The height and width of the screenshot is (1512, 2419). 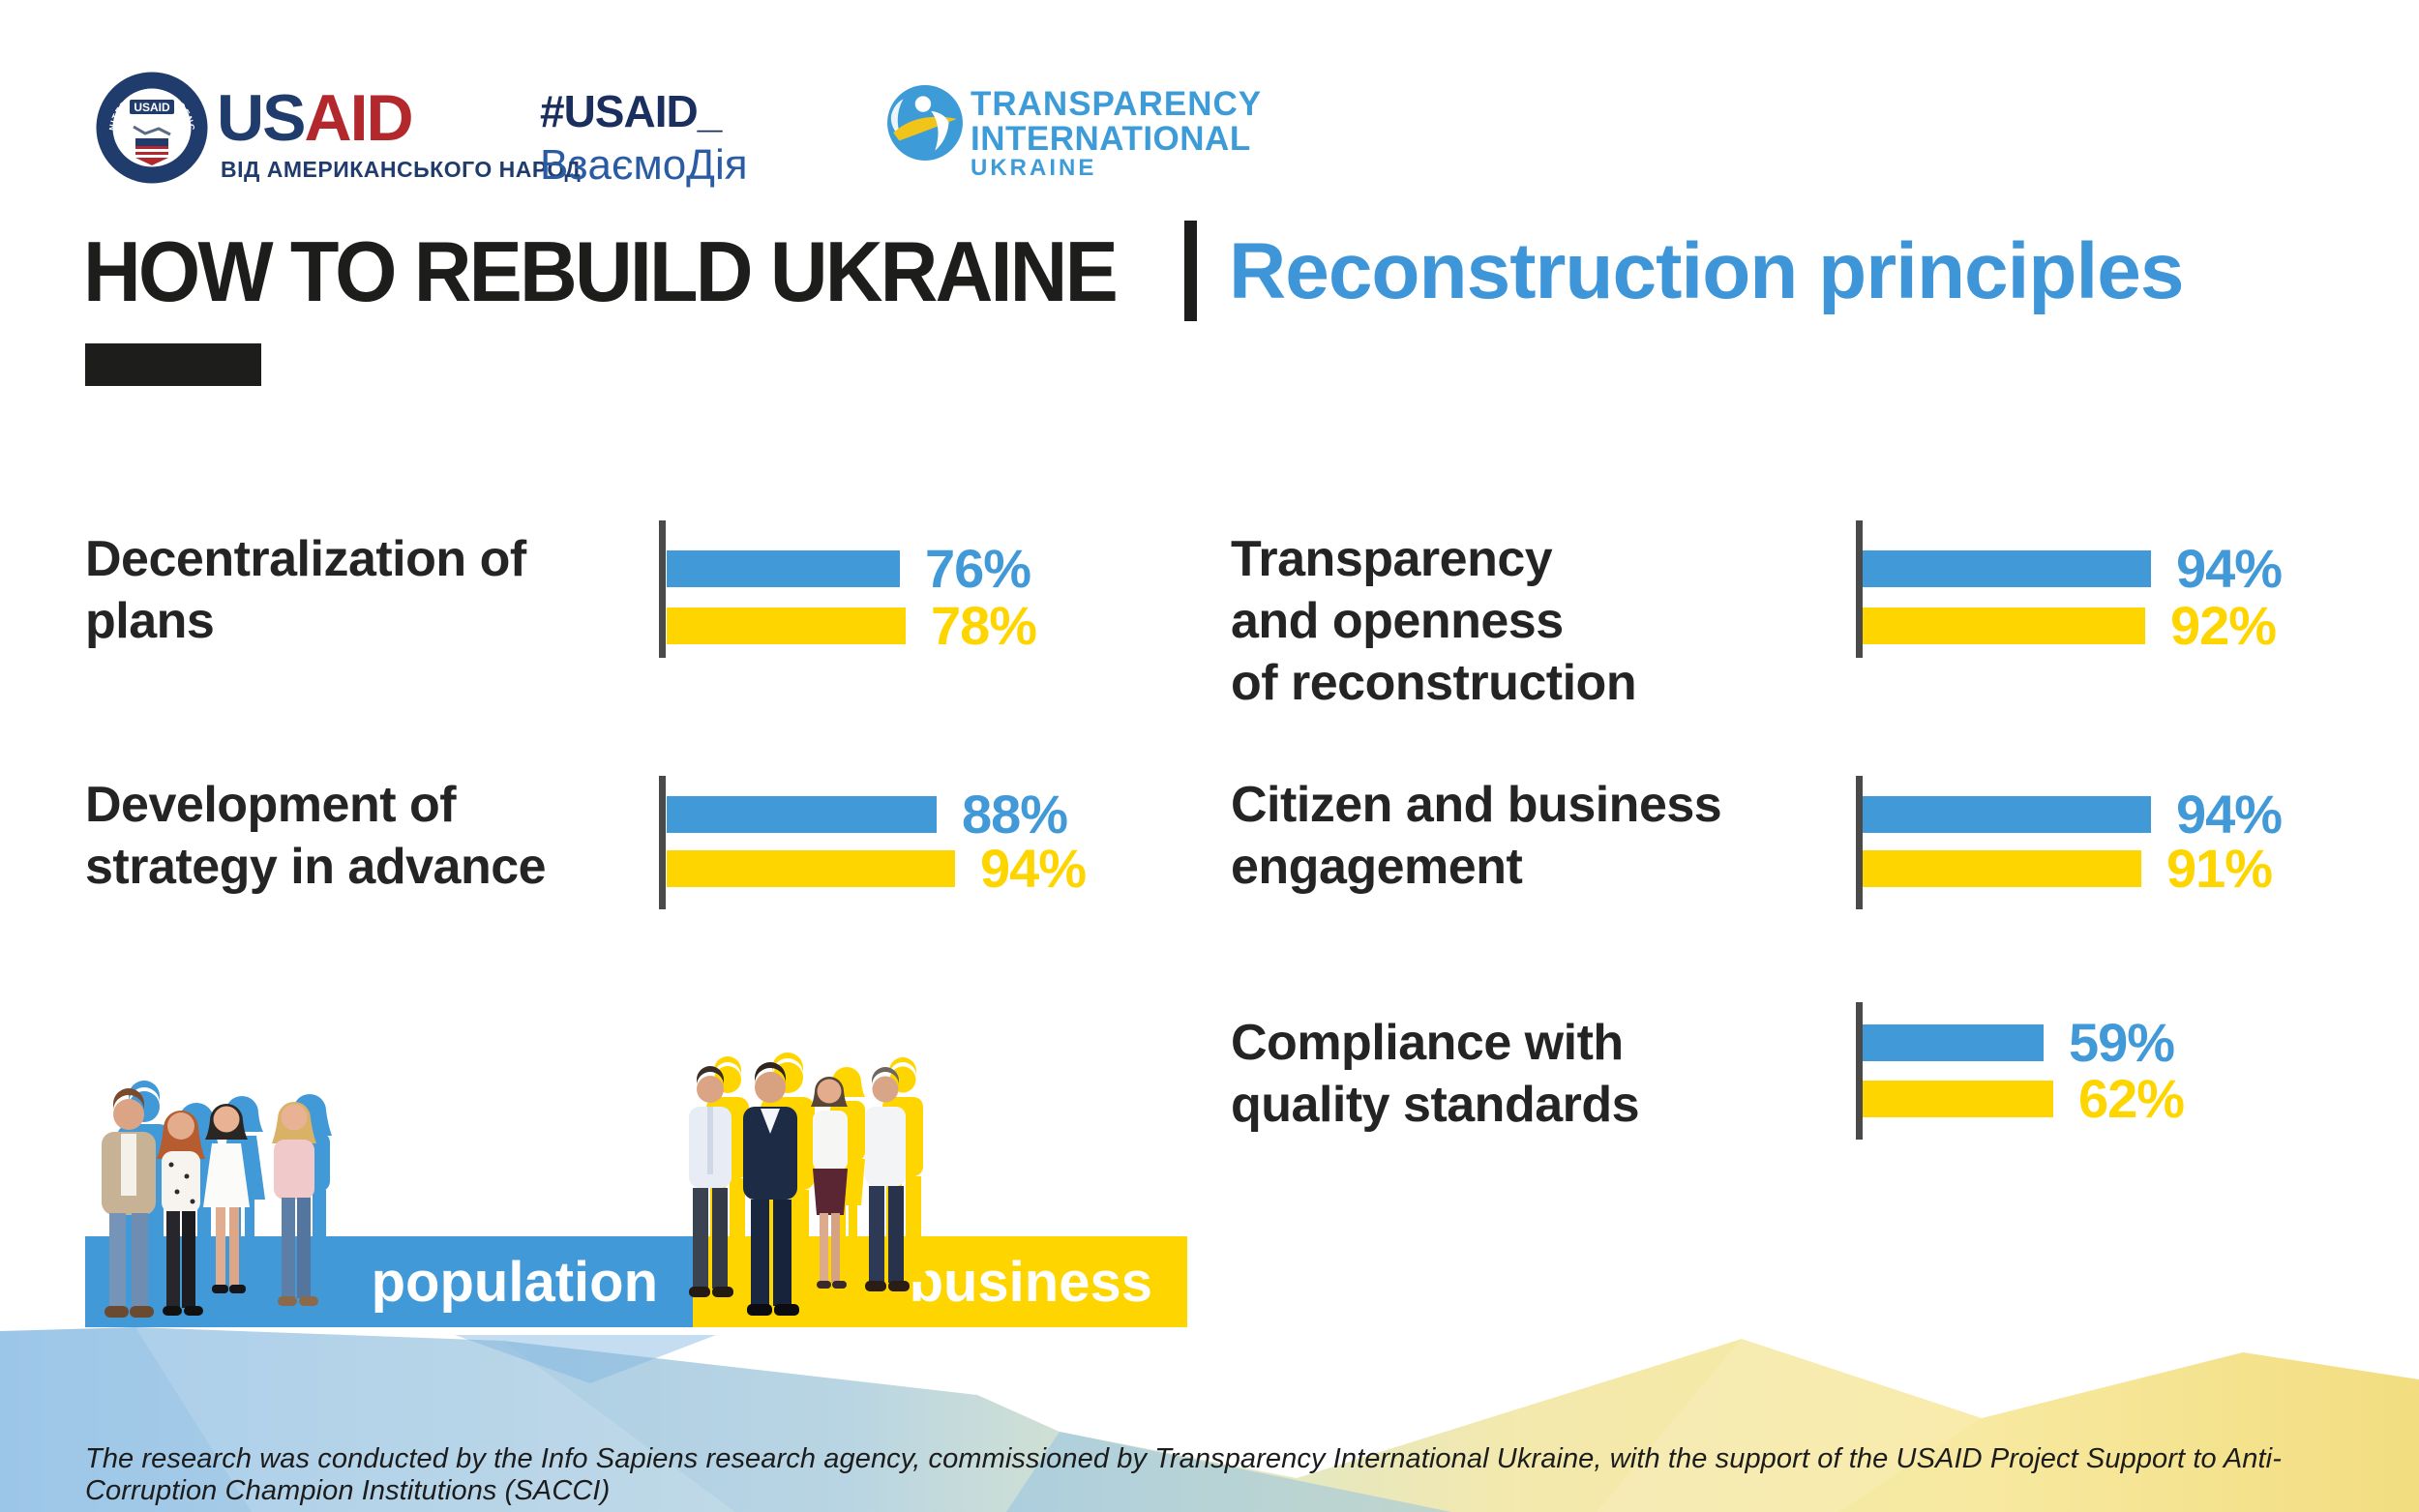 I want to click on dress-woman-figure, so click(x=226, y=1199).